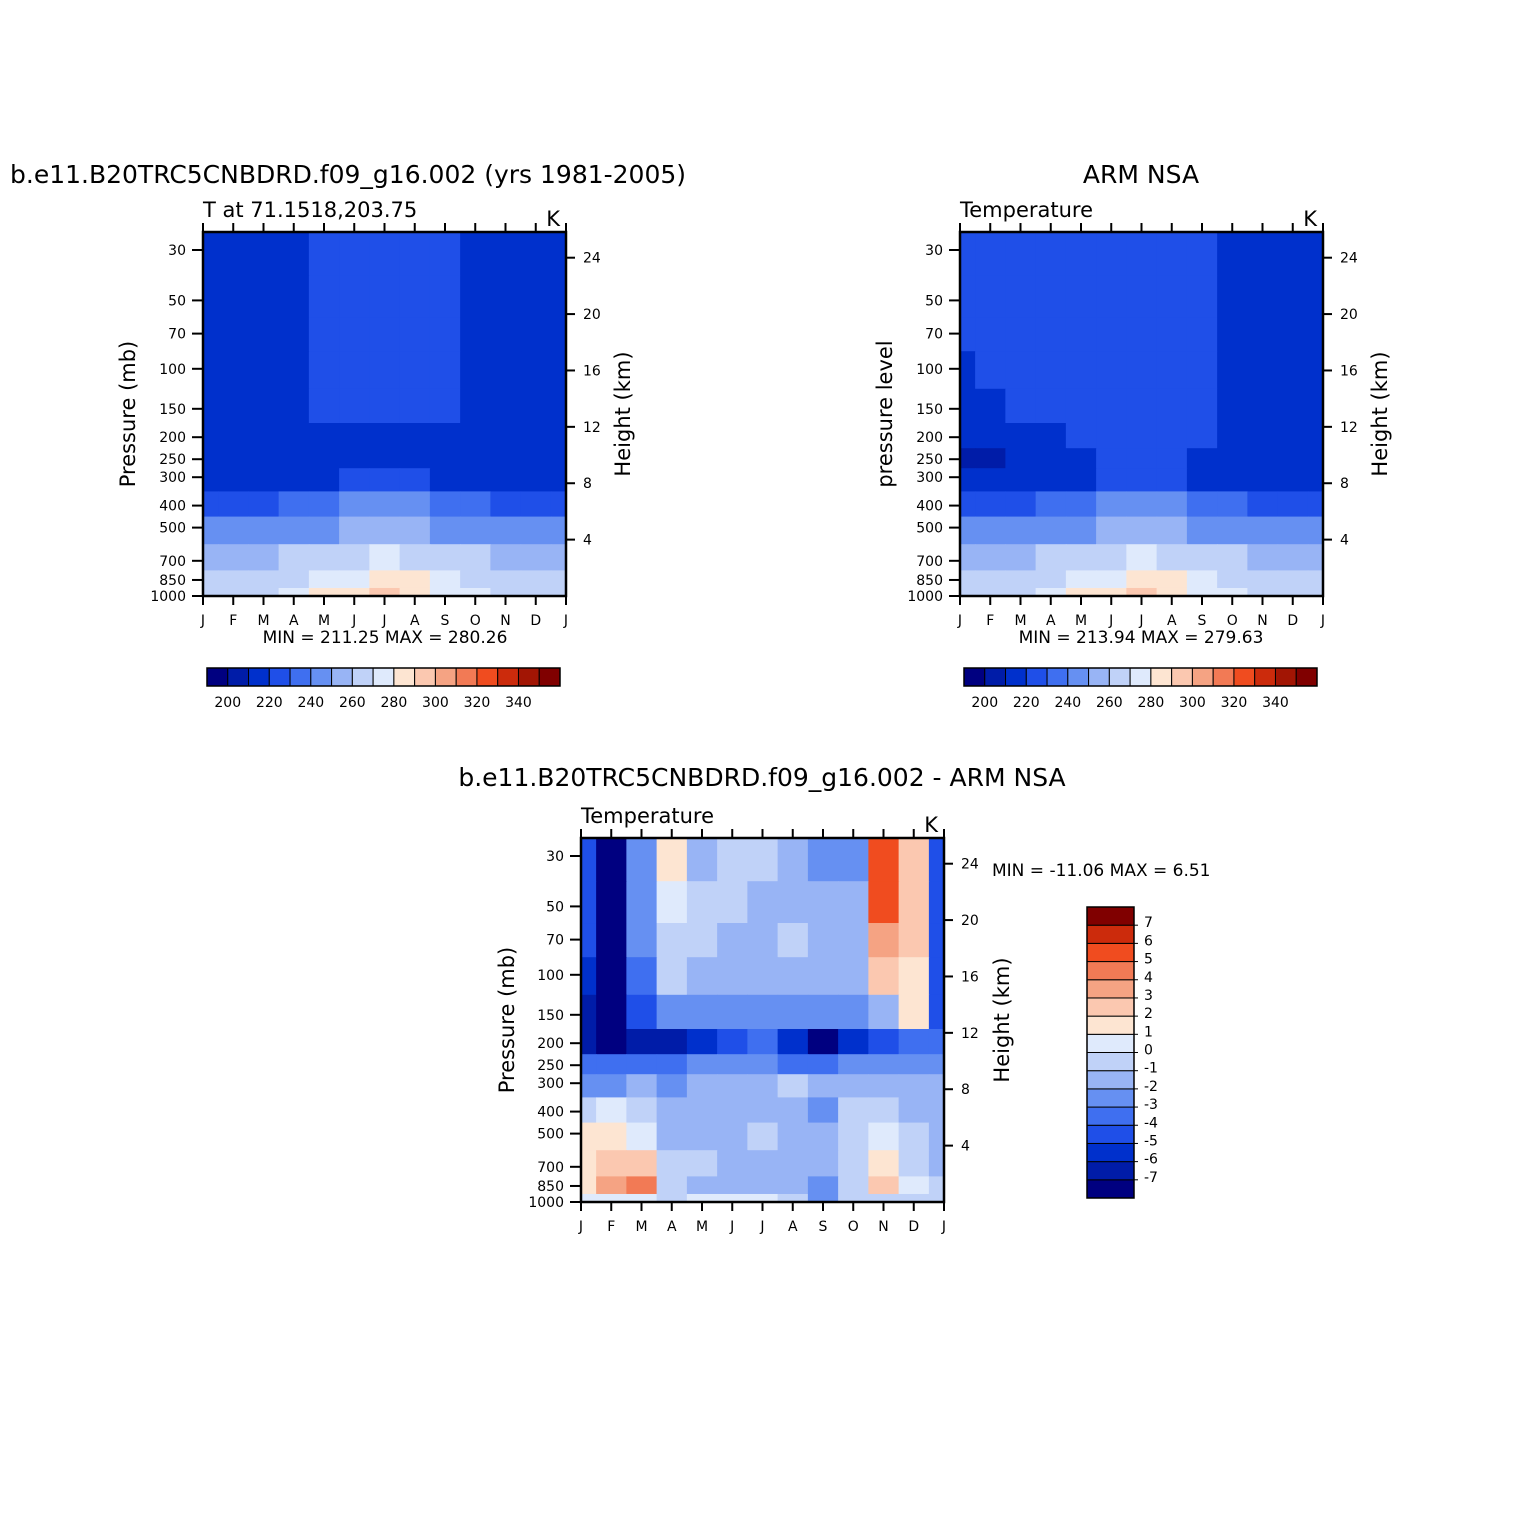 Image resolution: width=1525 pixels, height=1525 pixels. Describe the element at coordinates (1148, 1014) in the screenshot. I see `colorbar-label: 2` at that location.